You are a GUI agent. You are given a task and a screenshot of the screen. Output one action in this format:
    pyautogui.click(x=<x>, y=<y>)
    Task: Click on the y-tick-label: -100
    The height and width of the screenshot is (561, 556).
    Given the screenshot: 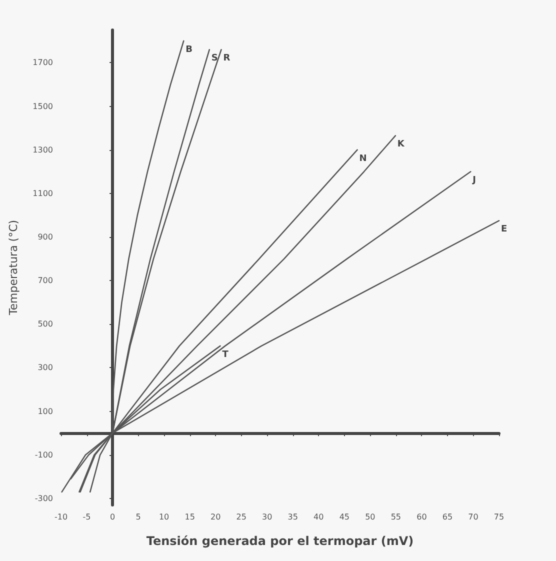 What is the action you would take?
    pyautogui.click(x=43, y=455)
    